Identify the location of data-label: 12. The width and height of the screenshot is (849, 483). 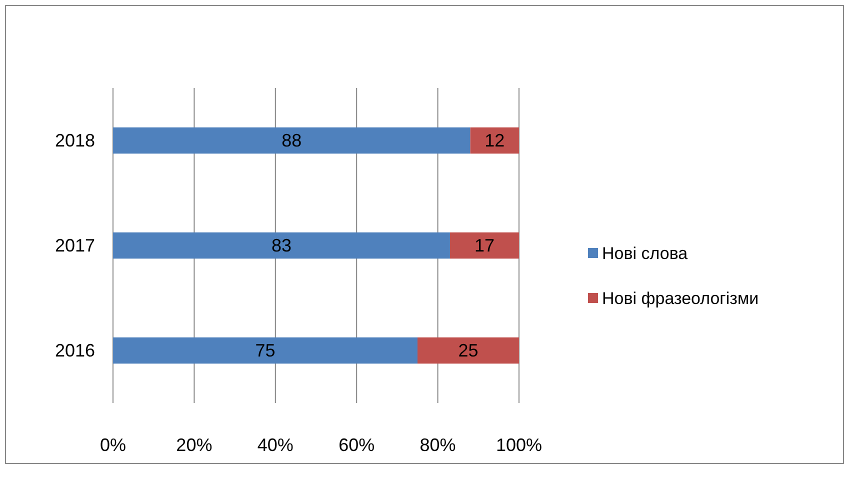
(494, 140).